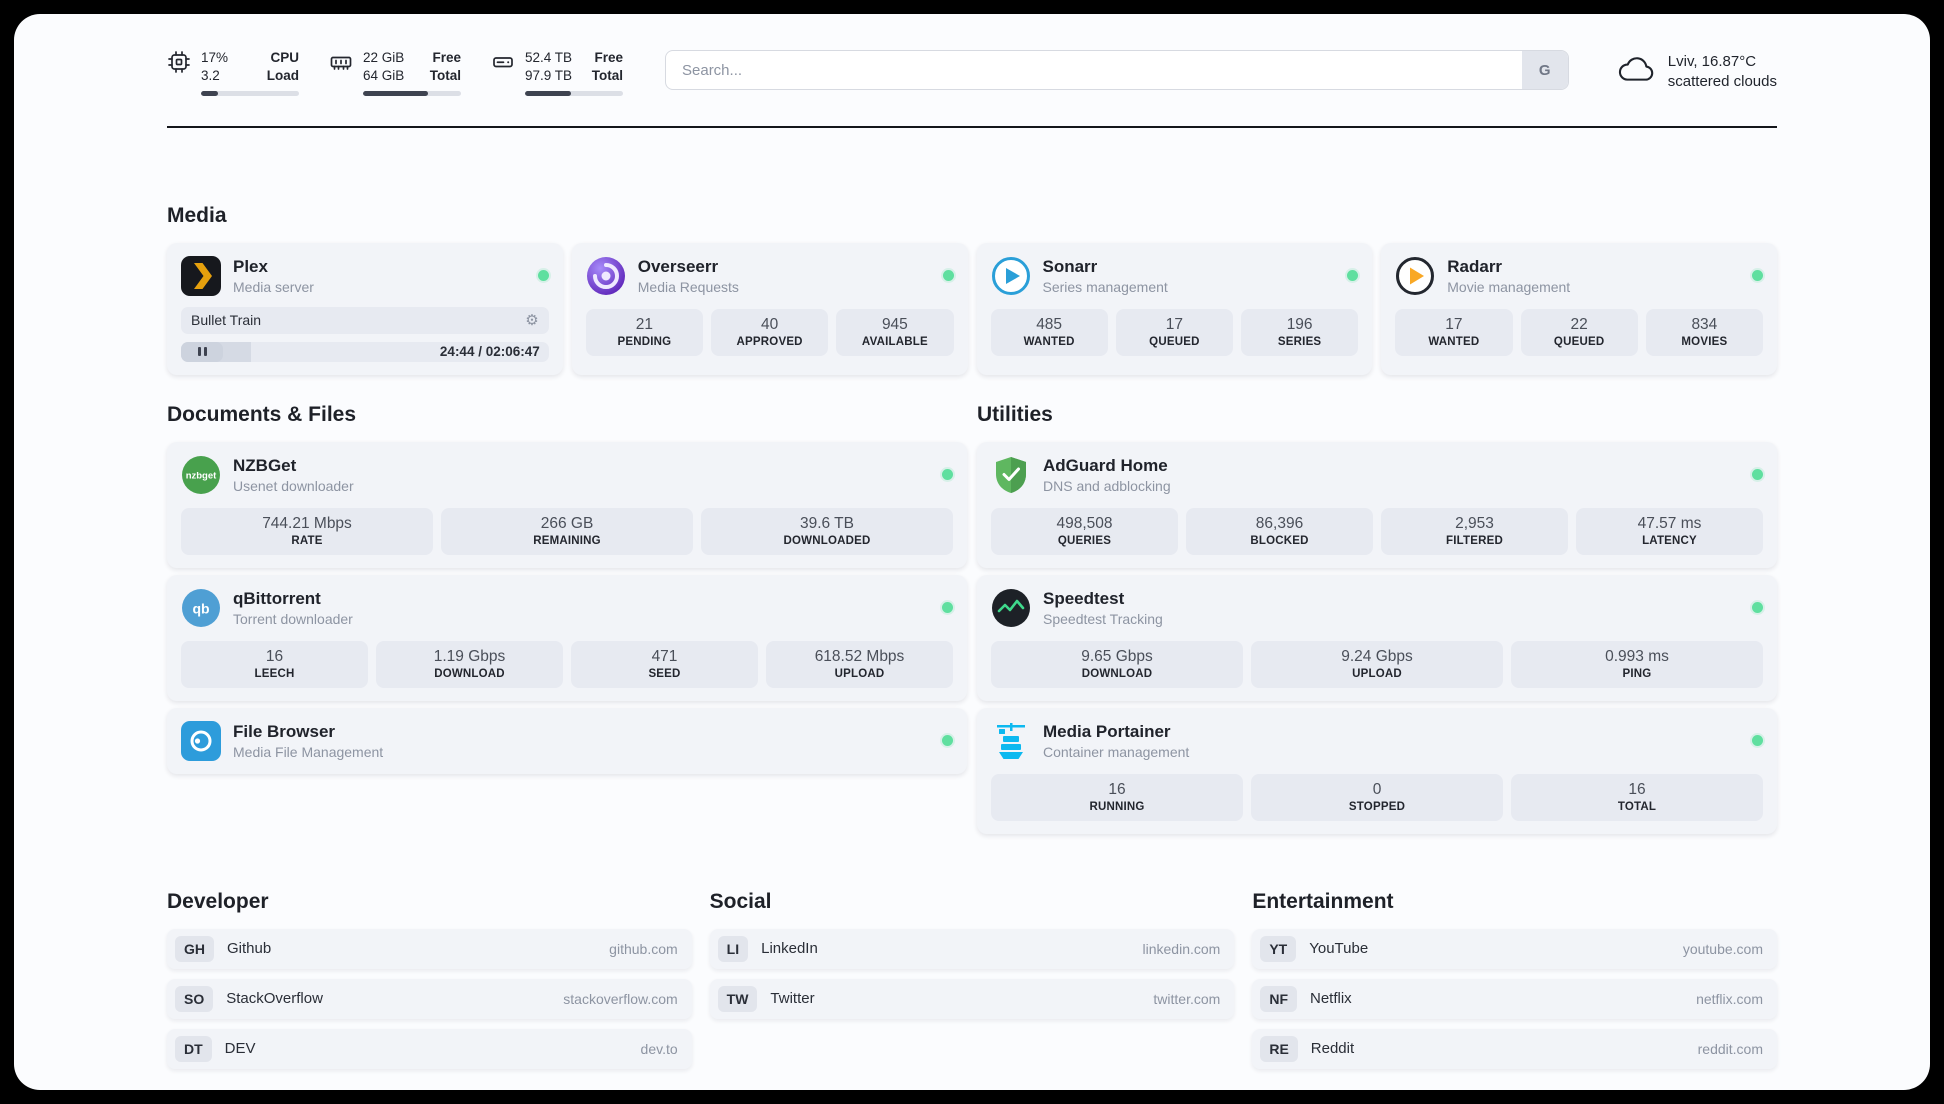 This screenshot has height=1104, width=1944. I want to click on stat-label: SEED, so click(664, 673).